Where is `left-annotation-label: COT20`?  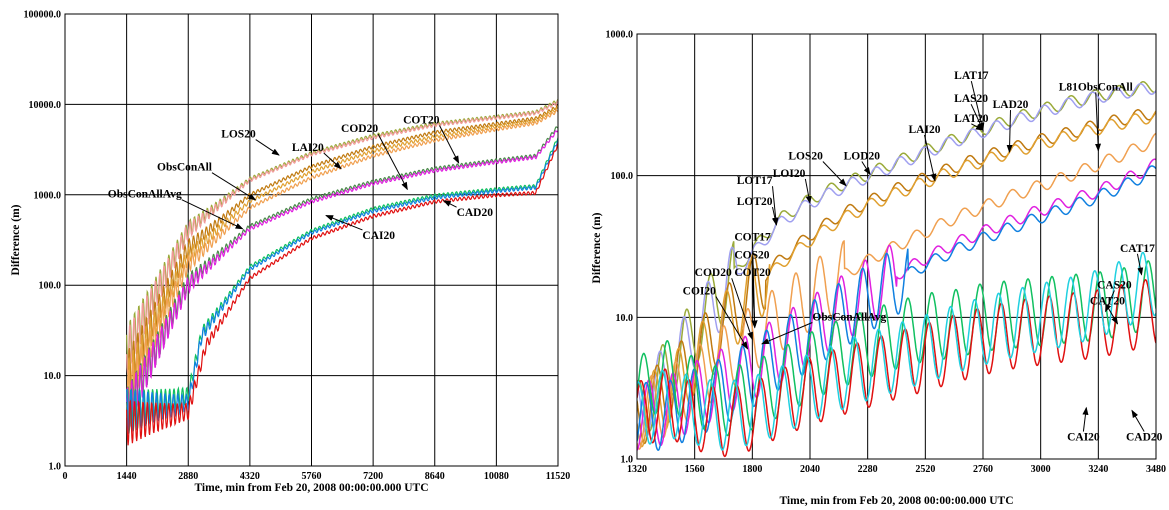
left-annotation-label: COT20 is located at coordinates (421, 120).